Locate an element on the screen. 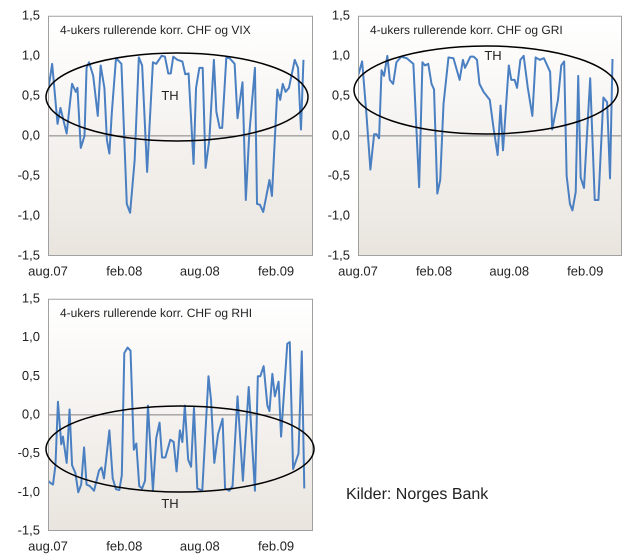 The width and height of the screenshot is (625, 558). text: 4-ukers rullerende korr. CHF og GRI is located at coordinates (466, 30).